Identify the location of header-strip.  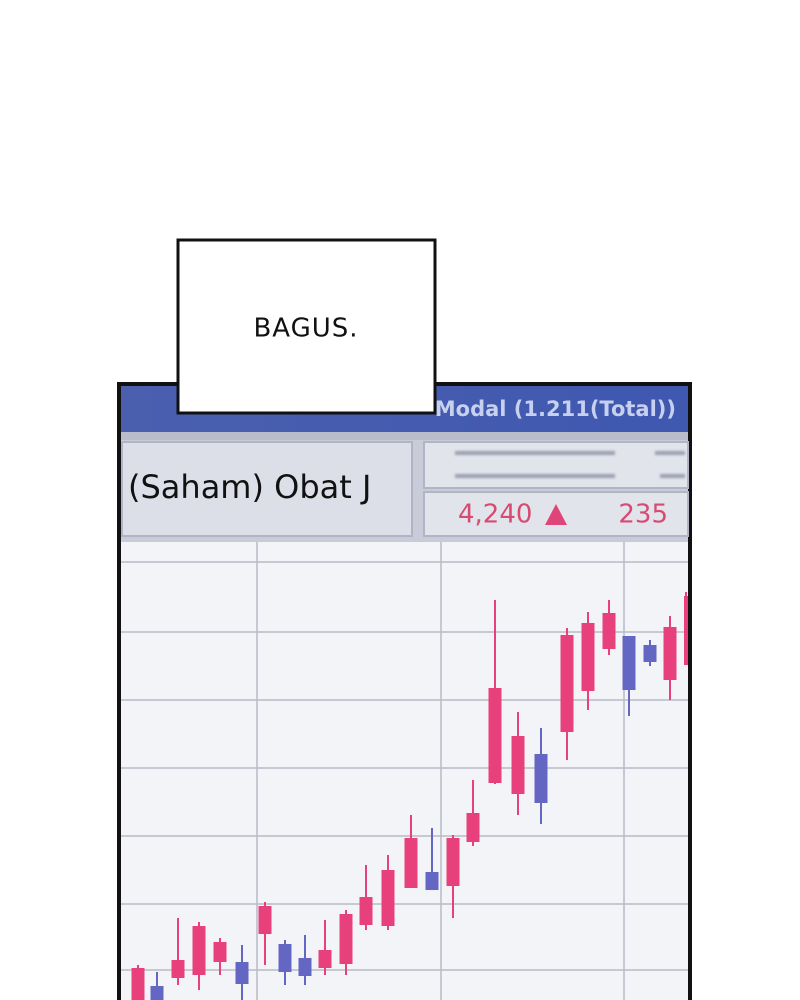
(404, 436).